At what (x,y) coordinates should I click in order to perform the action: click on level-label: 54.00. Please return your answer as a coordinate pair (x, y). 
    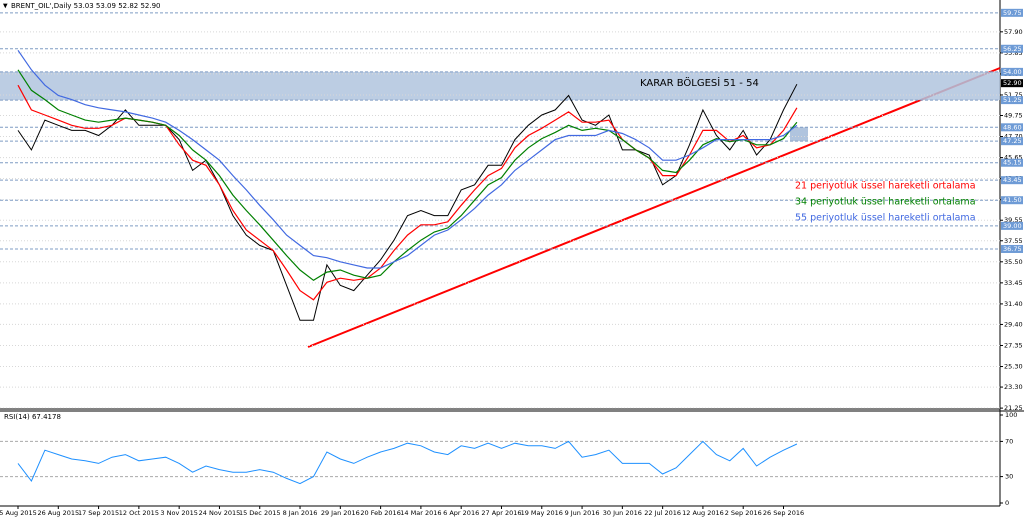
    Looking at the image, I should click on (1012, 72).